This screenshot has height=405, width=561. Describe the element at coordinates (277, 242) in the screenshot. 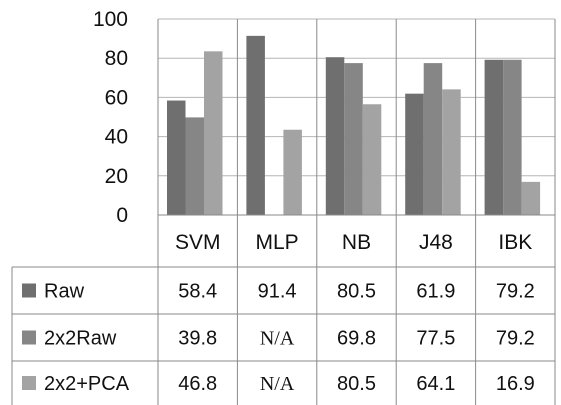

I see `category-label: MLP` at that location.